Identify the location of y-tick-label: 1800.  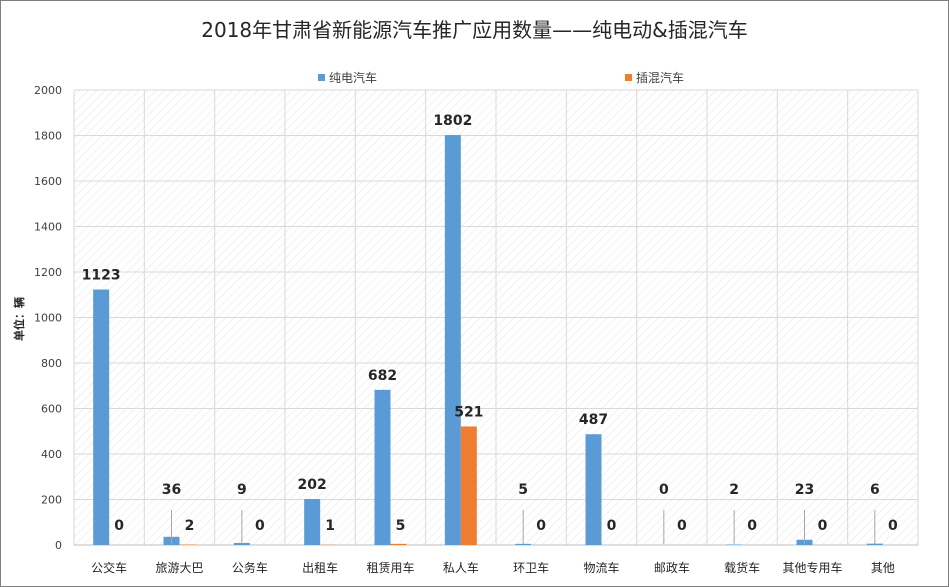
(48, 136).